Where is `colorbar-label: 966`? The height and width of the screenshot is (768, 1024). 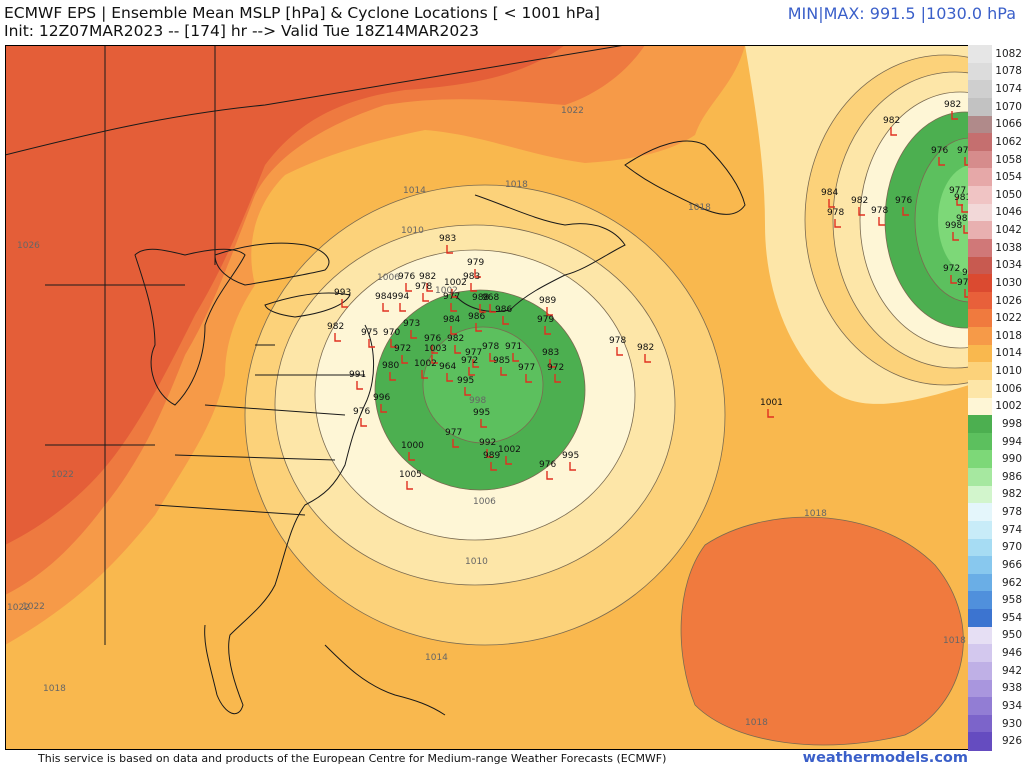
colorbar-label: 966 is located at coordinates (1011, 564).